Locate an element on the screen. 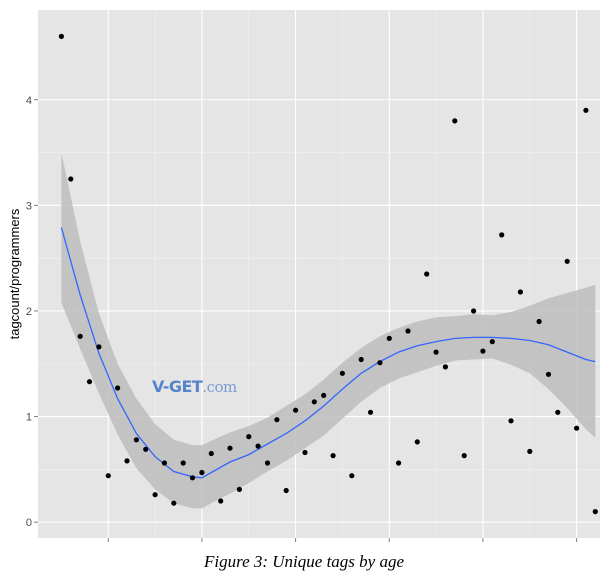 The height and width of the screenshot is (581, 608). y-tick-label-4: 4 is located at coordinates (29, 101).